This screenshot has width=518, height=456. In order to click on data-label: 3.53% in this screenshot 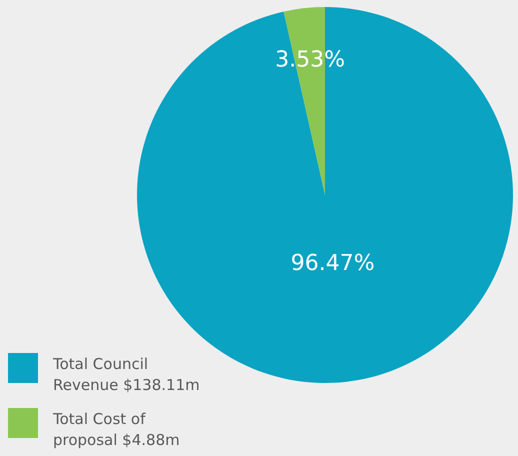, I will do `click(310, 59)`.